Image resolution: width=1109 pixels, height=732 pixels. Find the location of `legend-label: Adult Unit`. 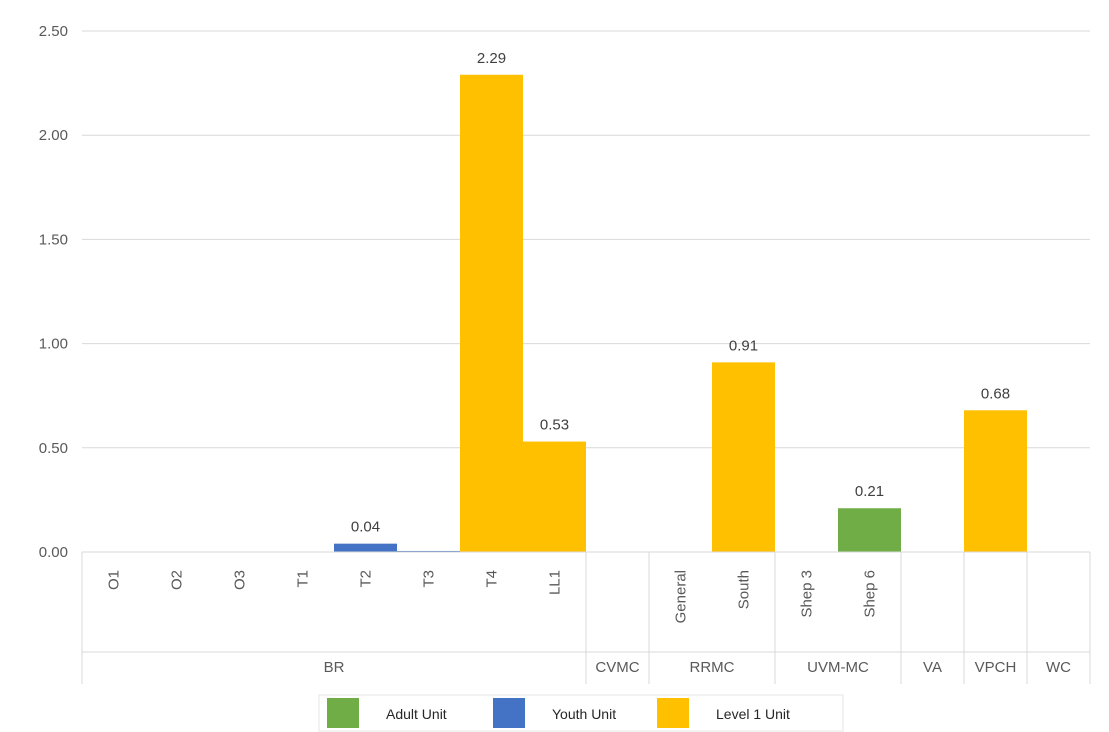

legend-label: Adult Unit is located at coordinates (416, 714).